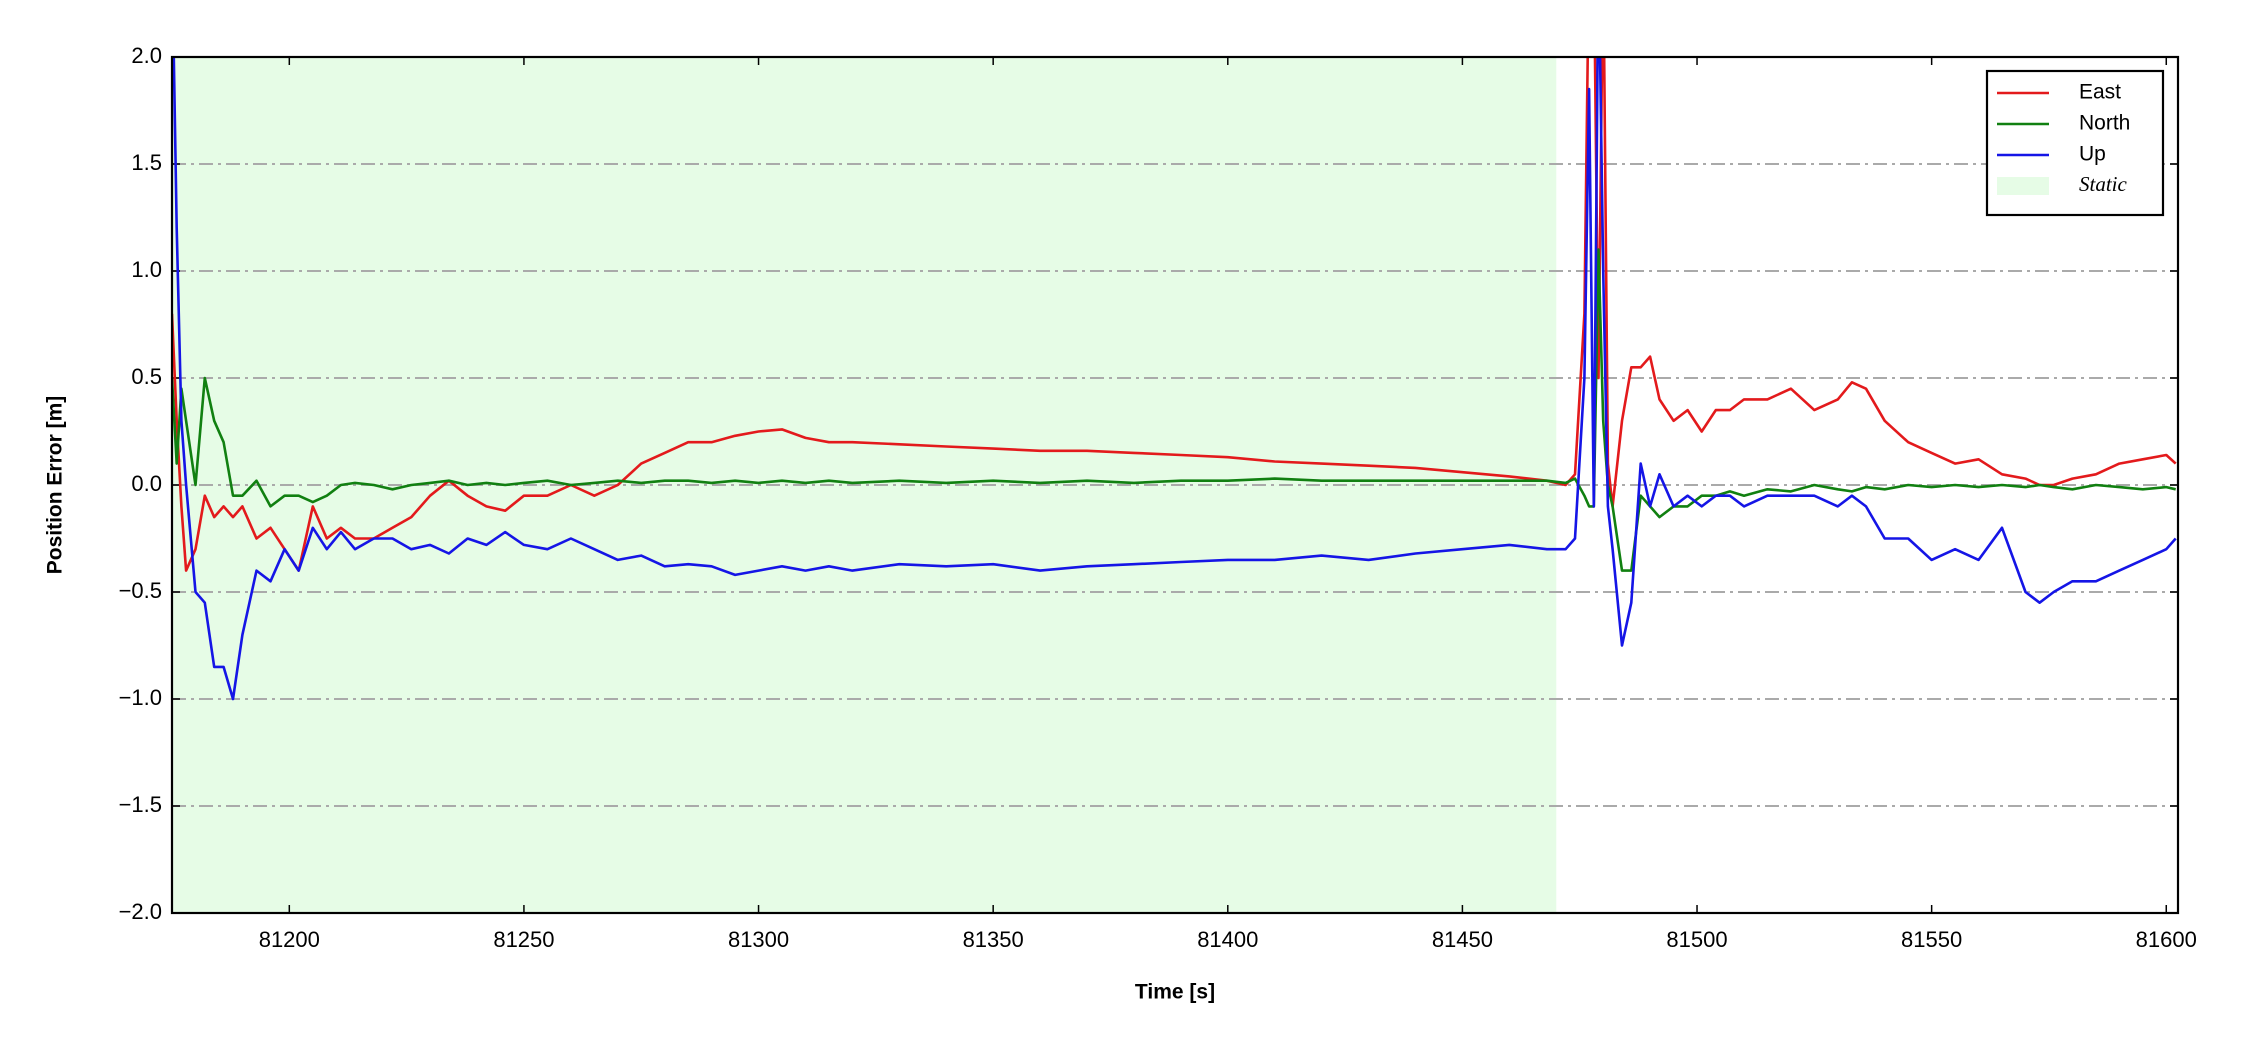 The image size is (2250, 1050). What do you see at coordinates (2100, 92) in the screenshot?
I see `legend-label: East` at bounding box center [2100, 92].